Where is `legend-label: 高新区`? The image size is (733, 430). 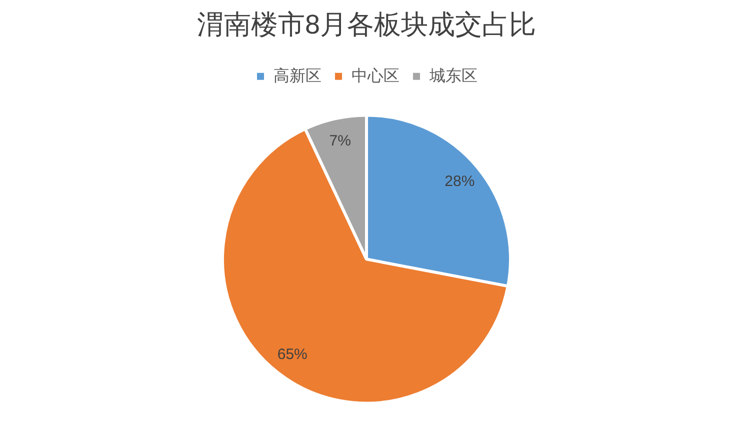 legend-label: 高新区 is located at coordinates (298, 75).